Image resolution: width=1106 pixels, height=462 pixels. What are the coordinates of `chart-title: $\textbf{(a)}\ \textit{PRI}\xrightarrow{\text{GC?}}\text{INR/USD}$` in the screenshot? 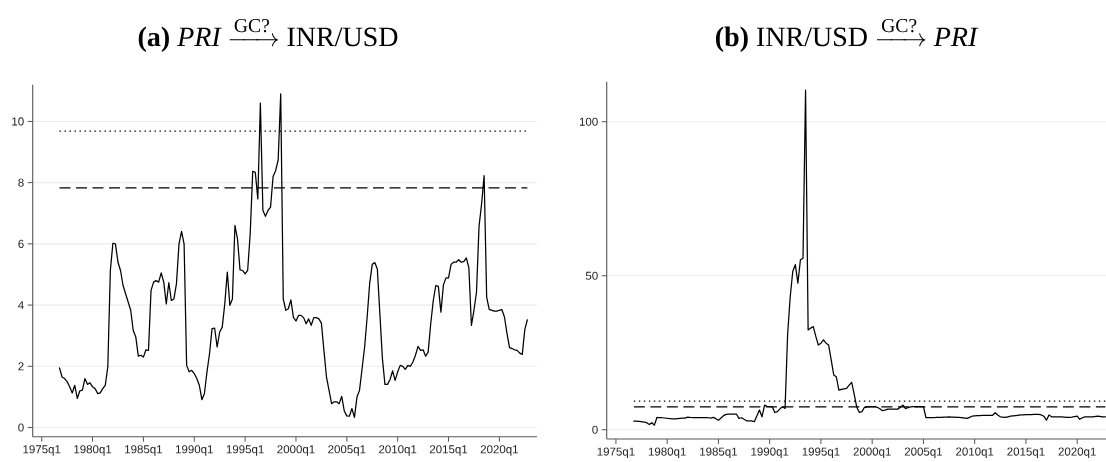 It's located at (268, 35).